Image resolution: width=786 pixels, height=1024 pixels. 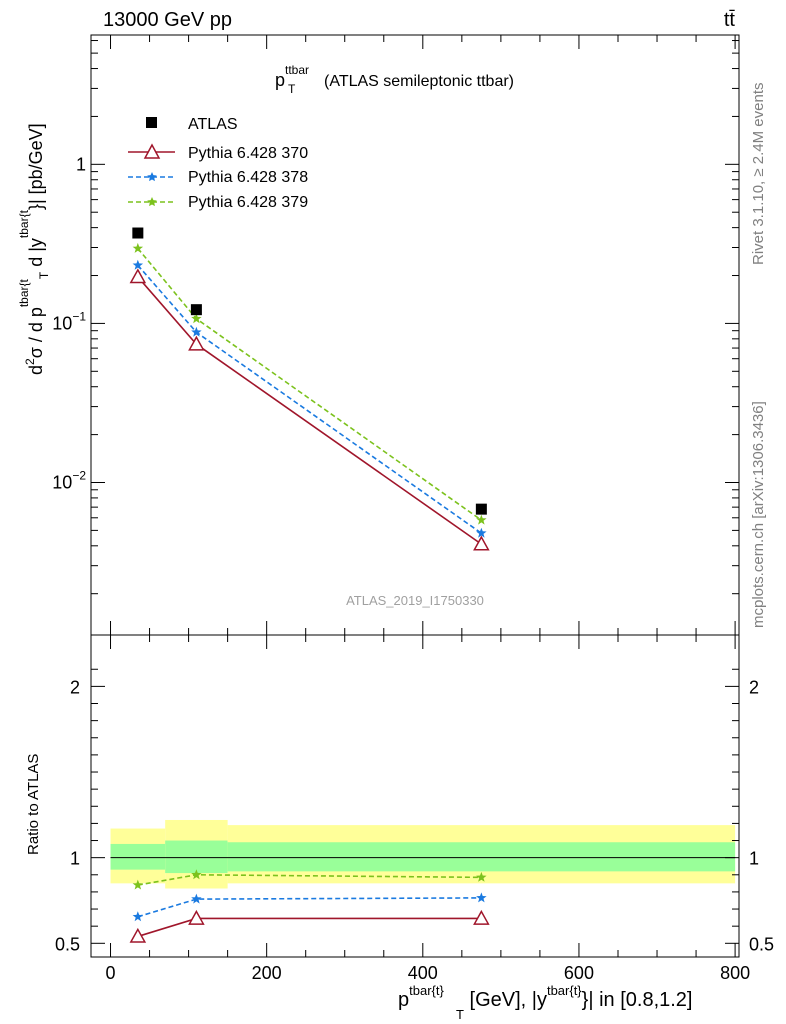 What do you see at coordinates (248, 153) in the screenshot?
I see `legend-label-py370: Pythia 6.428 370` at bounding box center [248, 153].